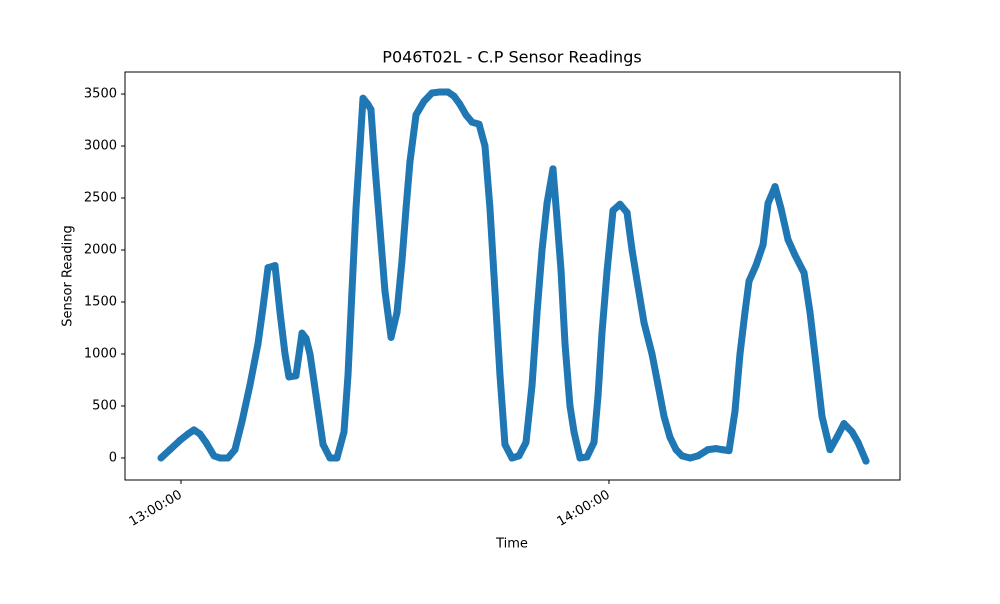  What do you see at coordinates (104, 405) in the screenshot?
I see `y-tick-label: 500` at bounding box center [104, 405].